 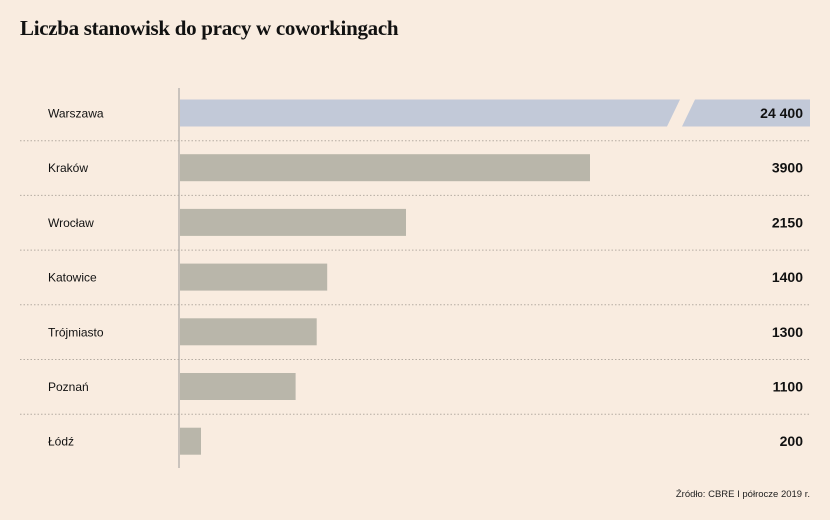 What do you see at coordinates (742, 494) in the screenshot?
I see `source-note: Źródło: CBRE I półrocze 2019 r.` at bounding box center [742, 494].